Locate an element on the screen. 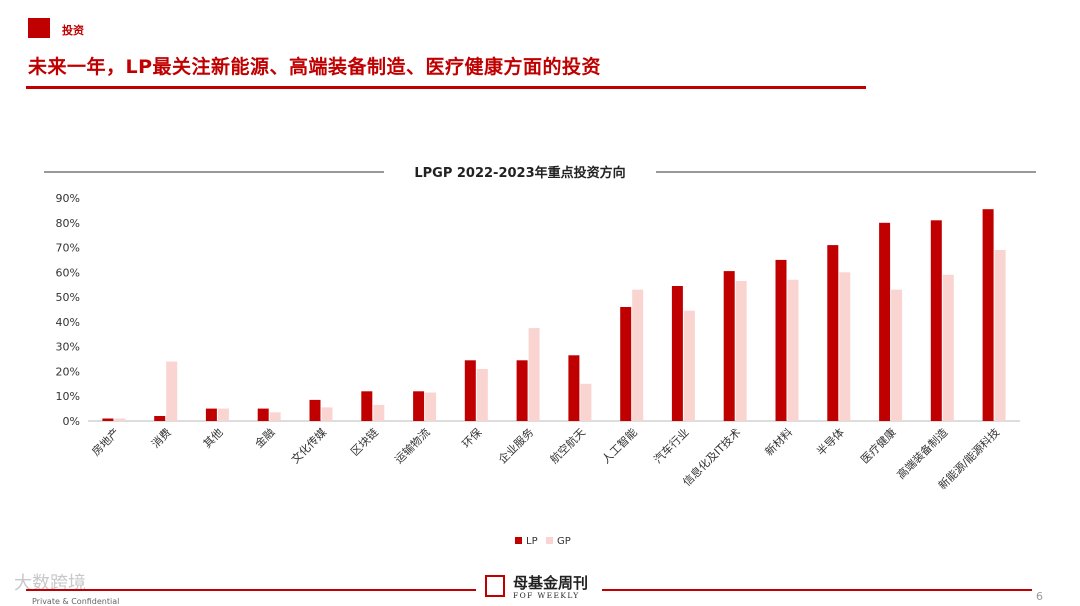 The height and width of the screenshot is (606, 1080). x-tick-label: 医疗健康 is located at coordinates (878, 445).